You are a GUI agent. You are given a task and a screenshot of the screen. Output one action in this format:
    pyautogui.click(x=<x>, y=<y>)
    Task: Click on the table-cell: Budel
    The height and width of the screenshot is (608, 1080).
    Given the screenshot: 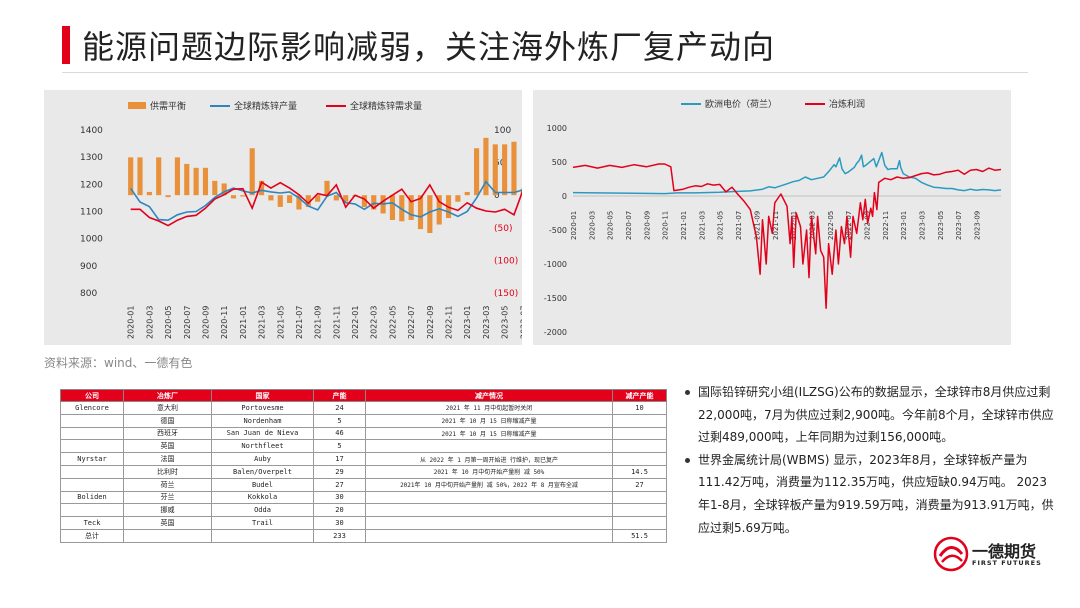 What is the action you would take?
    pyautogui.click(x=262, y=484)
    